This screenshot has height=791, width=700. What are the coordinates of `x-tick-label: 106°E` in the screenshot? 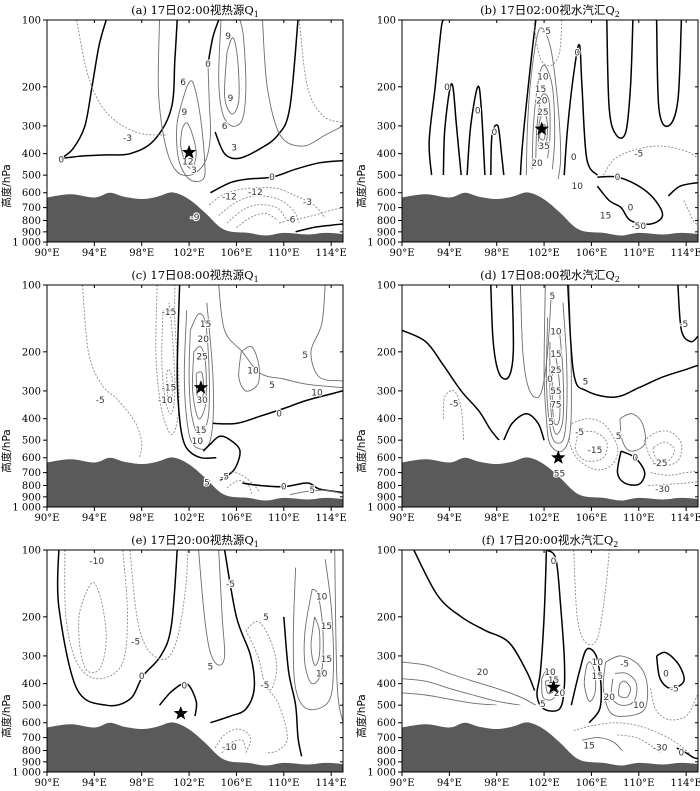 It's located at (591, 253).